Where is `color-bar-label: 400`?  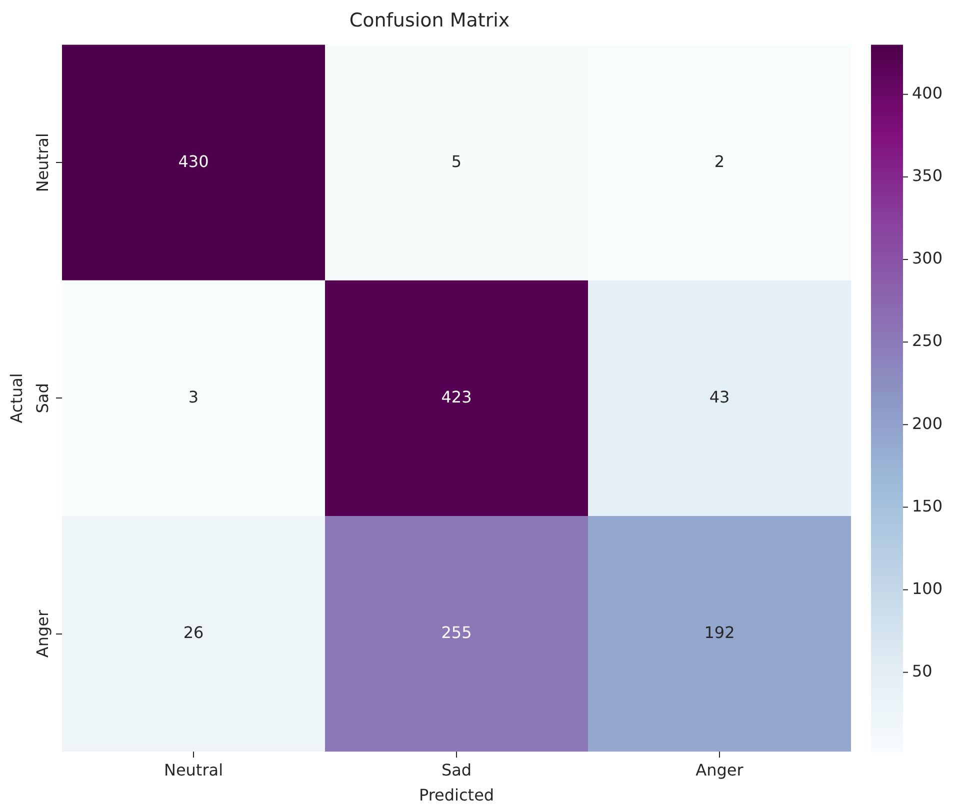
color-bar-label: 400 is located at coordinates (927, 93).